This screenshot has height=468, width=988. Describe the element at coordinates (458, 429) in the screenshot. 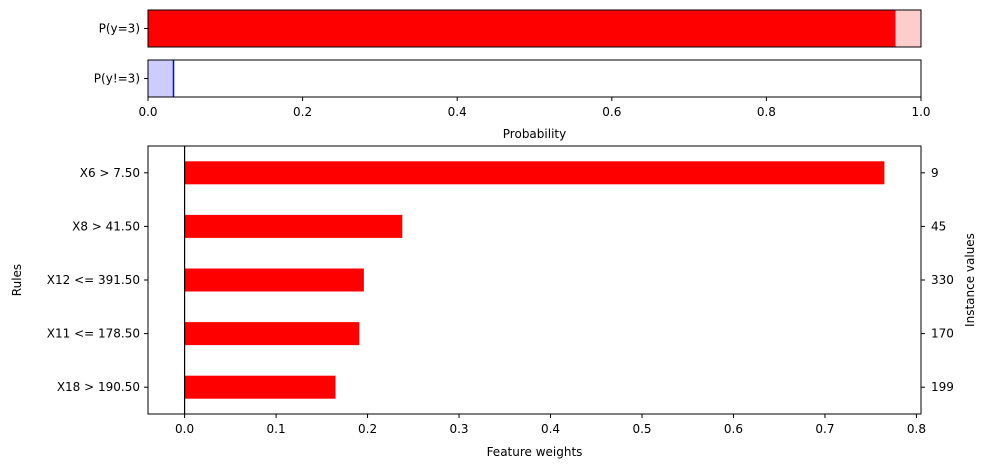

I see `x-tick-label: 0.3` at that location.